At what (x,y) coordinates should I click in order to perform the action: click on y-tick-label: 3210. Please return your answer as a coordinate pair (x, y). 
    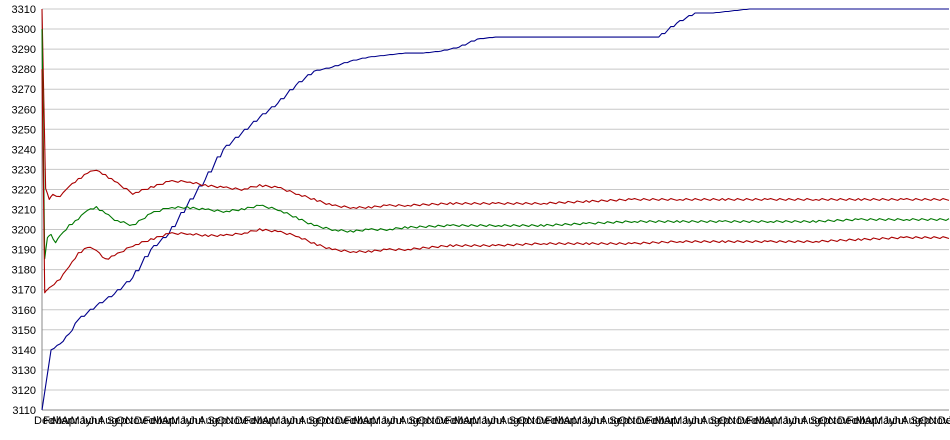
    Looking at the image, I should click on (24, 211).